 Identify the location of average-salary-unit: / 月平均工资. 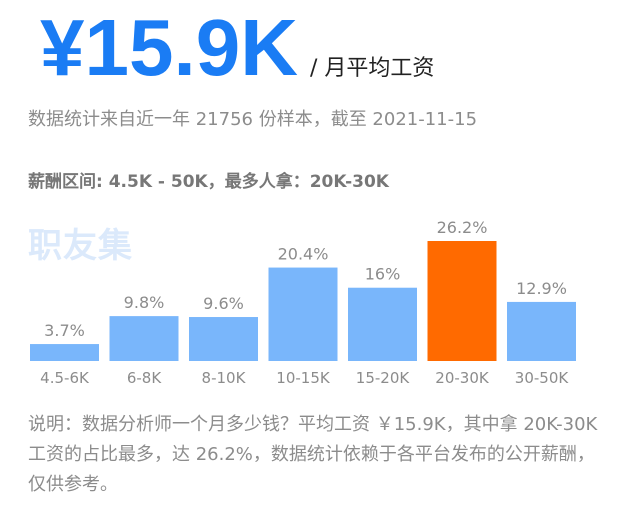
(372, 68).